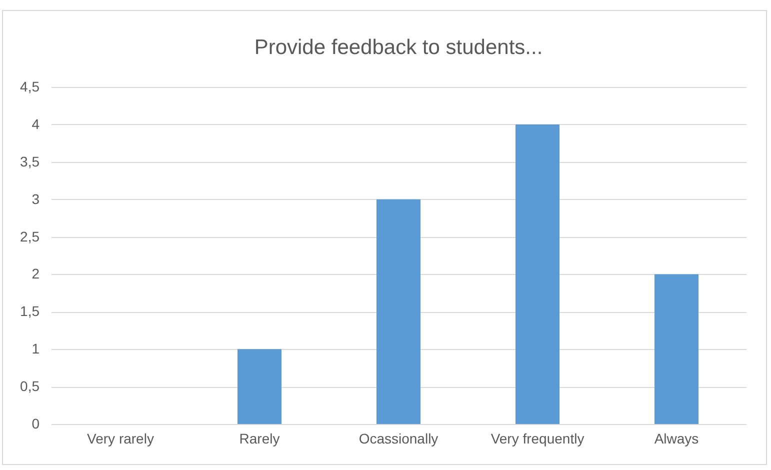 The height and width of the screenshot is (470, 771). What do you see at coordinates (36, 424) in the screenshot?
I see `y-tick-label: 0` at bounding box center [36, 424].